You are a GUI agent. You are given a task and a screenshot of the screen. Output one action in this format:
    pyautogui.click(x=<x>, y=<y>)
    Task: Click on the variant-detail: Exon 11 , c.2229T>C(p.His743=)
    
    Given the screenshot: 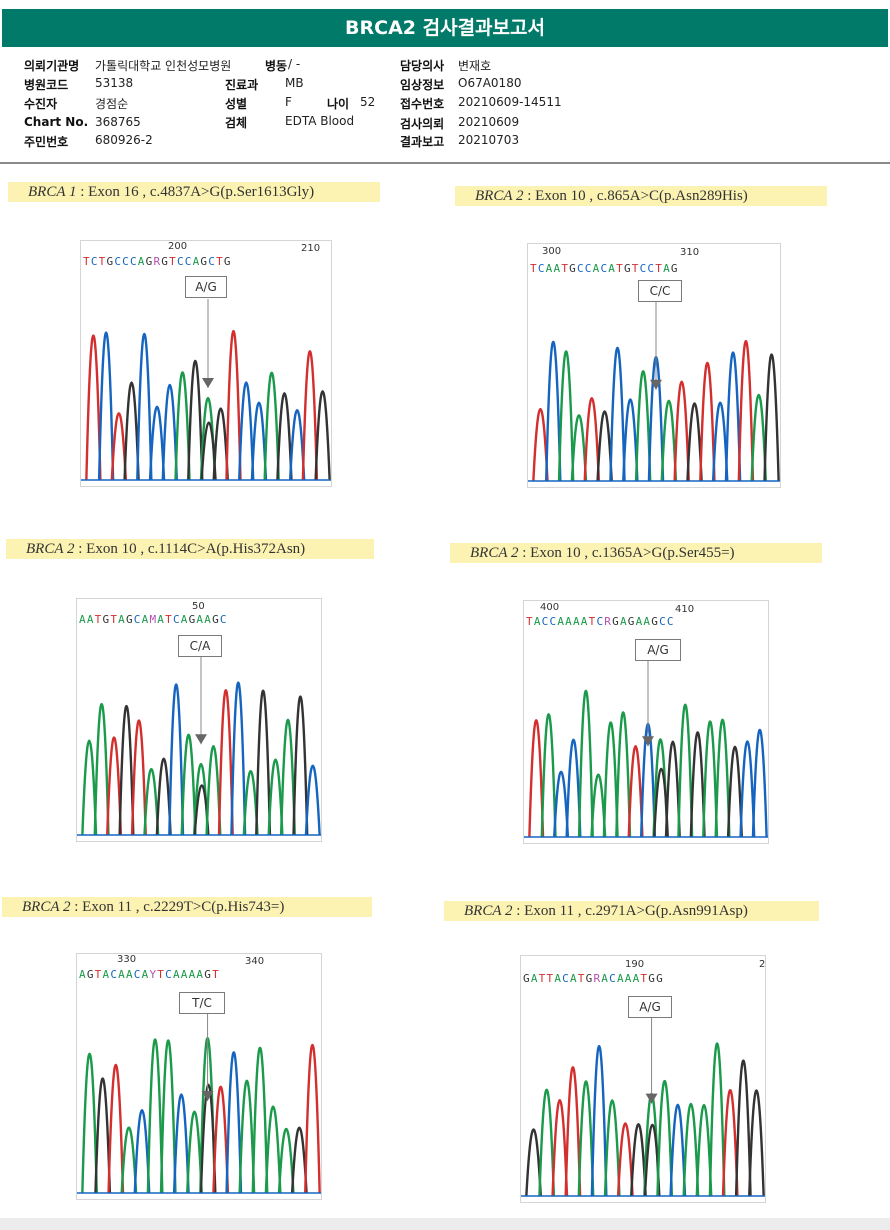 What is the action you would take?
    pyautogui.click(x=183, y=907)
    